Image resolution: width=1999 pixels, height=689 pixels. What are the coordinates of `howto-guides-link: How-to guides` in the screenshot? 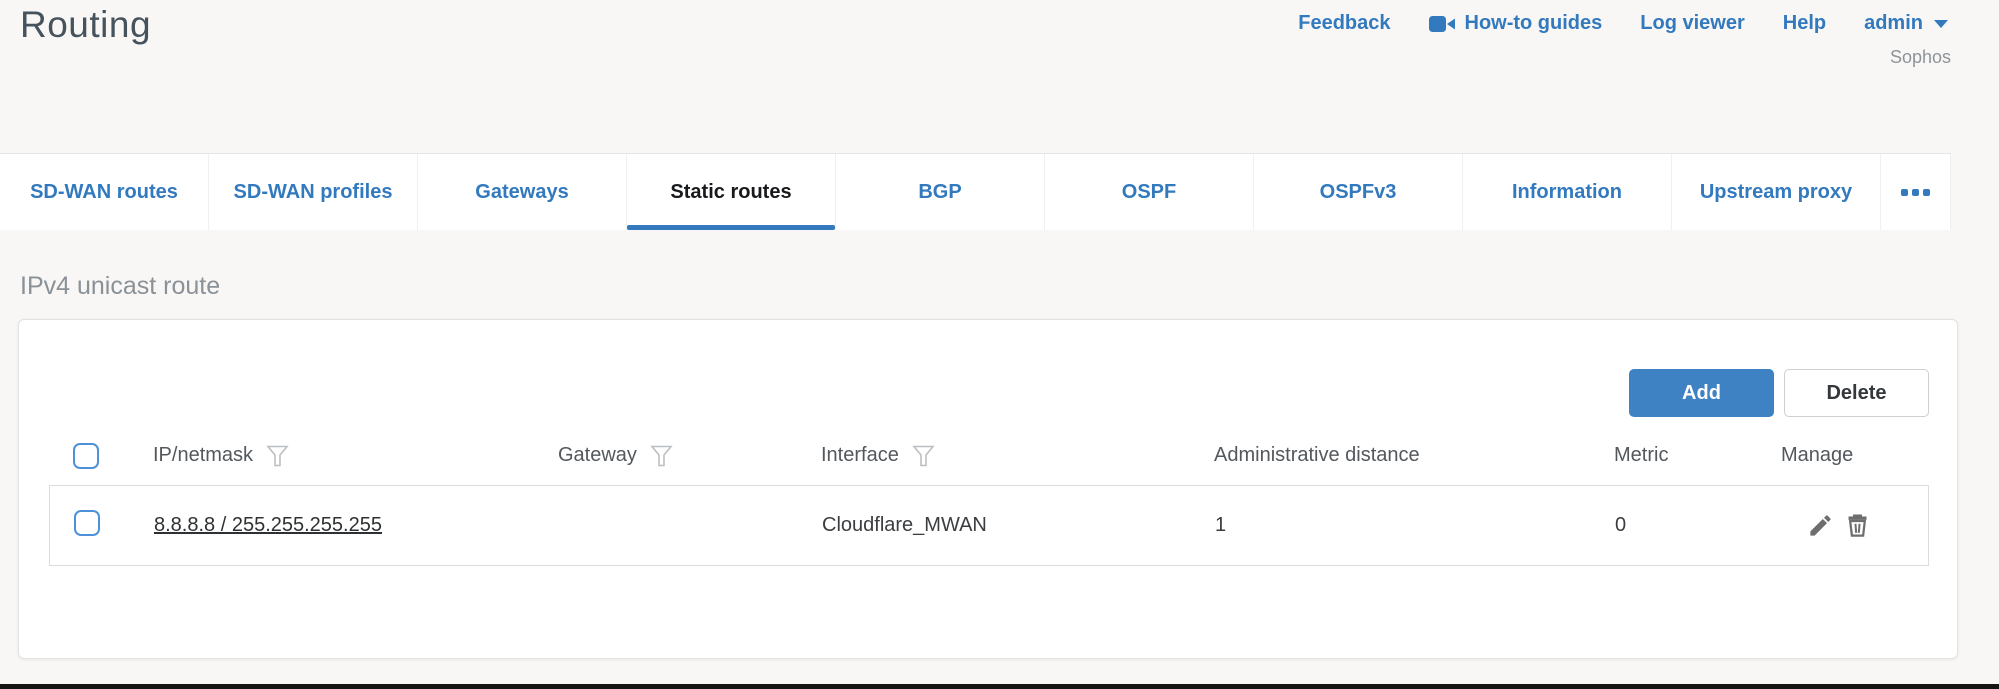 It's located at (1515, 23).